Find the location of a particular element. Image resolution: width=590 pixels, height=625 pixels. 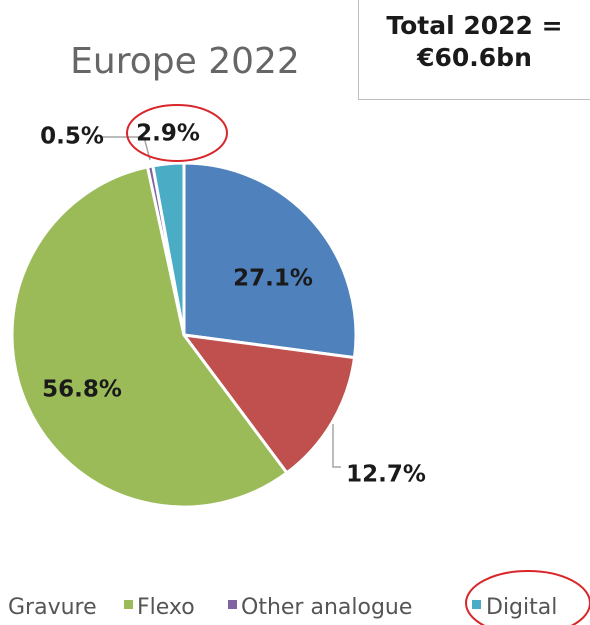

legend-marker-digital is located at coordinates (476, 604).